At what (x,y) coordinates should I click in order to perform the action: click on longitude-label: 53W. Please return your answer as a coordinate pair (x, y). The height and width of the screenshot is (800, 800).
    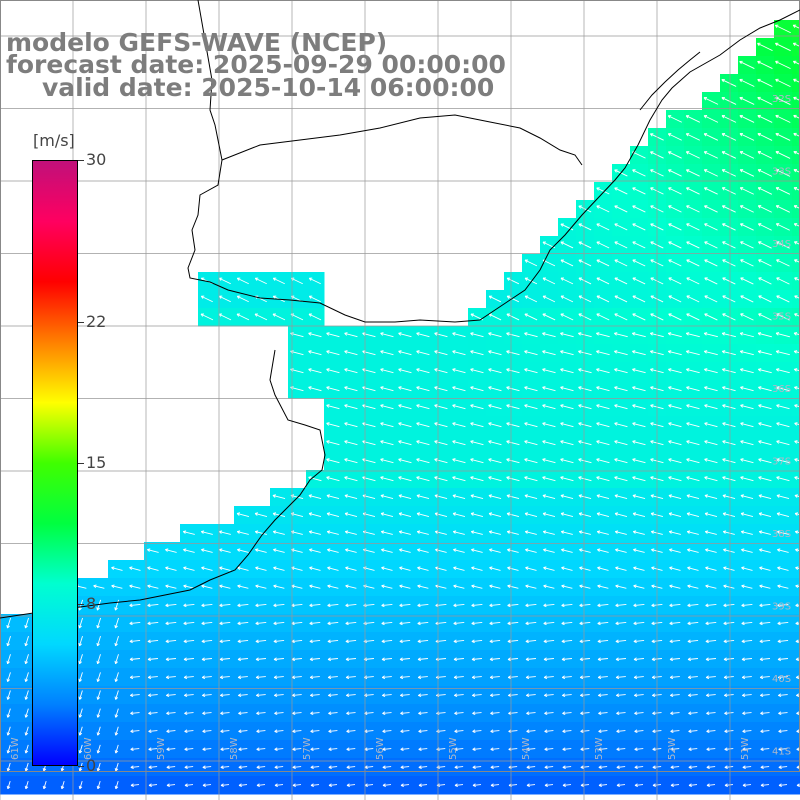
    Looking at the image, I should click on (599, 748).